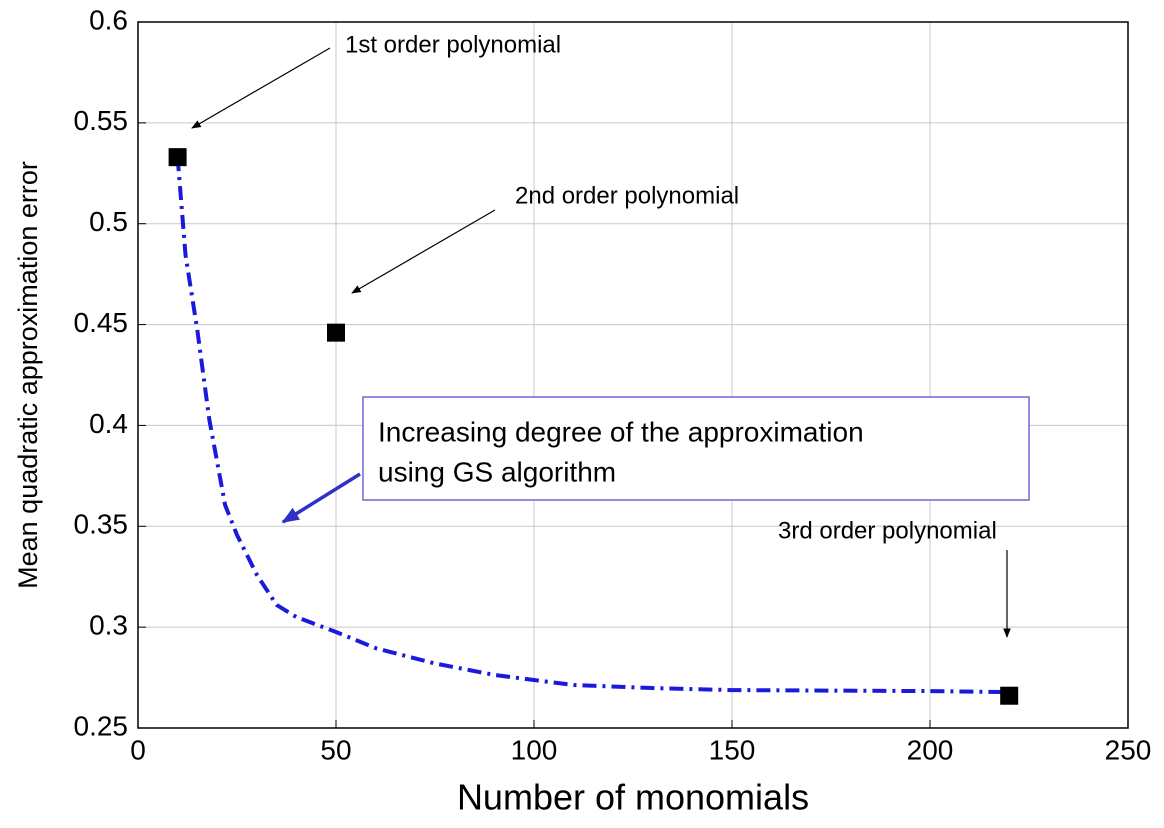  I want to click on x-tick-label: 200, so click(930, 749).